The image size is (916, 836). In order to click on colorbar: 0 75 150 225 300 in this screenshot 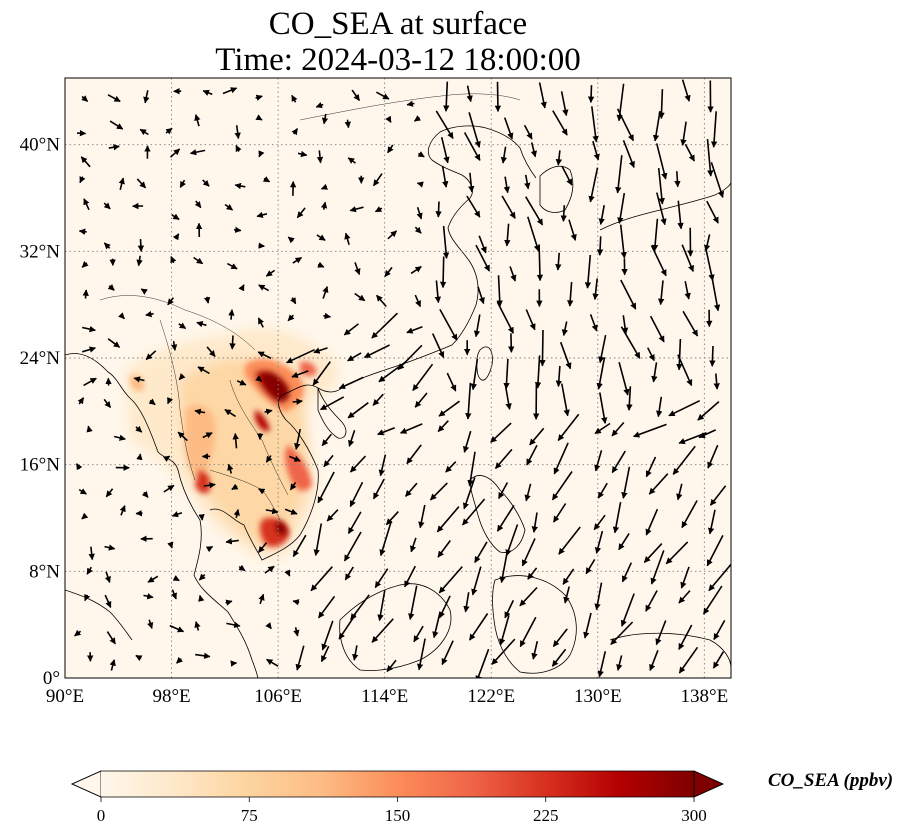, I will do `click(397, 797)`.